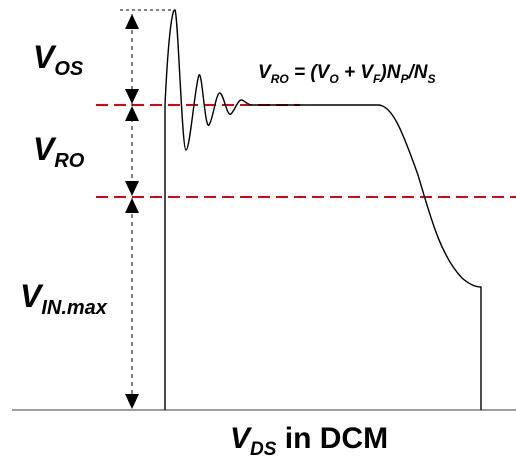  Describe the element at coordinates (309, 441) in the screenshot. I see `diagram-caption: VDS in DCM` at that location.